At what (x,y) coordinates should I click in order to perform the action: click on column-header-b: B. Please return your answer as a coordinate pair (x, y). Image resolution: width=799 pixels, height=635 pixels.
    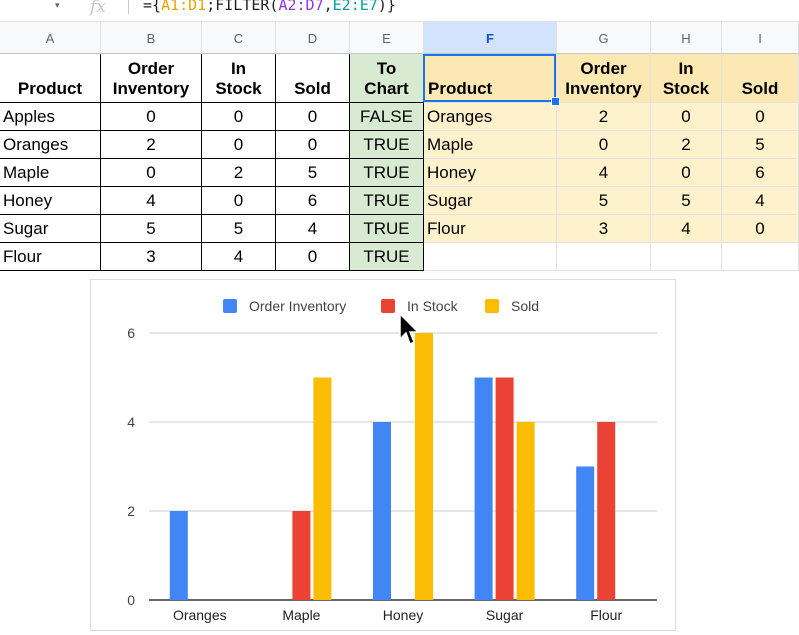
    Looking at the image, I should click on (151, 37).